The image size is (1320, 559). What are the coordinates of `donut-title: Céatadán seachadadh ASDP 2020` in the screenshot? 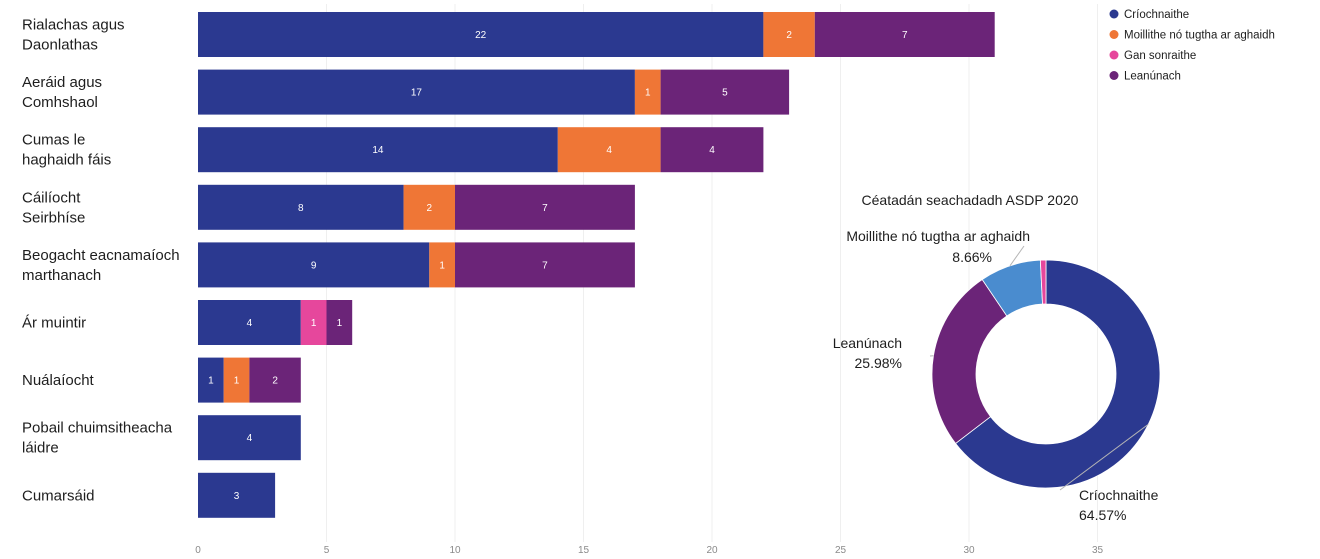 It's located at (970, 200).